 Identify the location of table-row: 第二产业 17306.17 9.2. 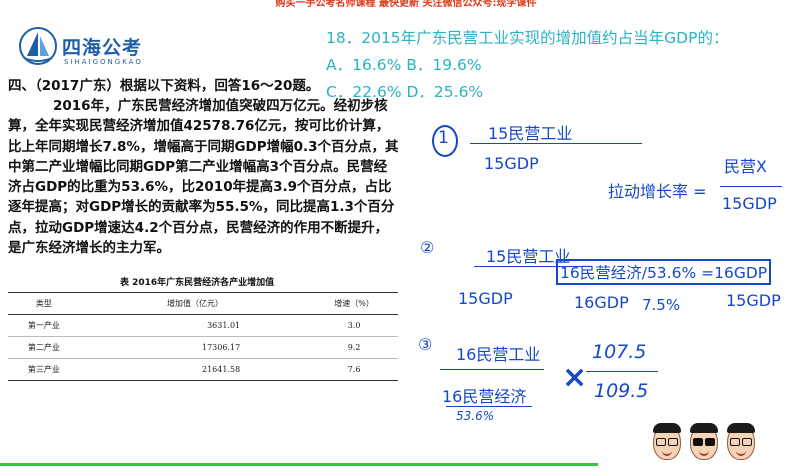
(203, 347).